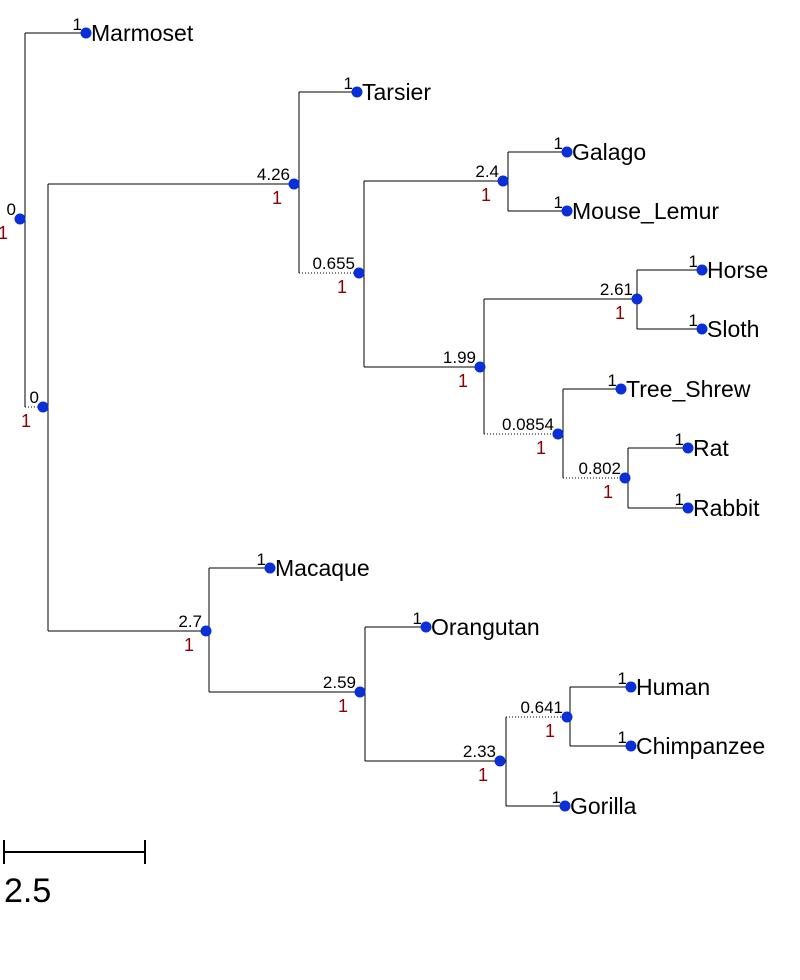 This screenshot has height=980, width=800. Describe the element at coordinates (645, 211) in the screenshot. I see `leaf-label: Mouse_Lemur` at that location.